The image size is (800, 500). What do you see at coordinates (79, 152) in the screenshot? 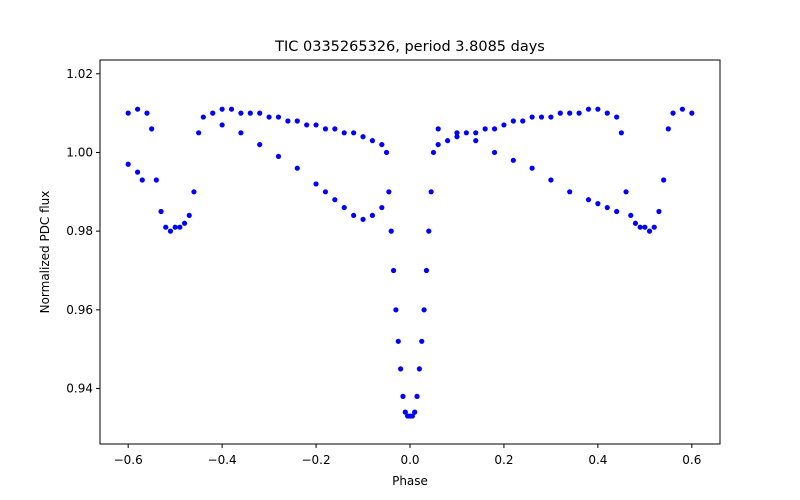
I see `y-tick-label: 1.00` at bounding box center [79, 152].